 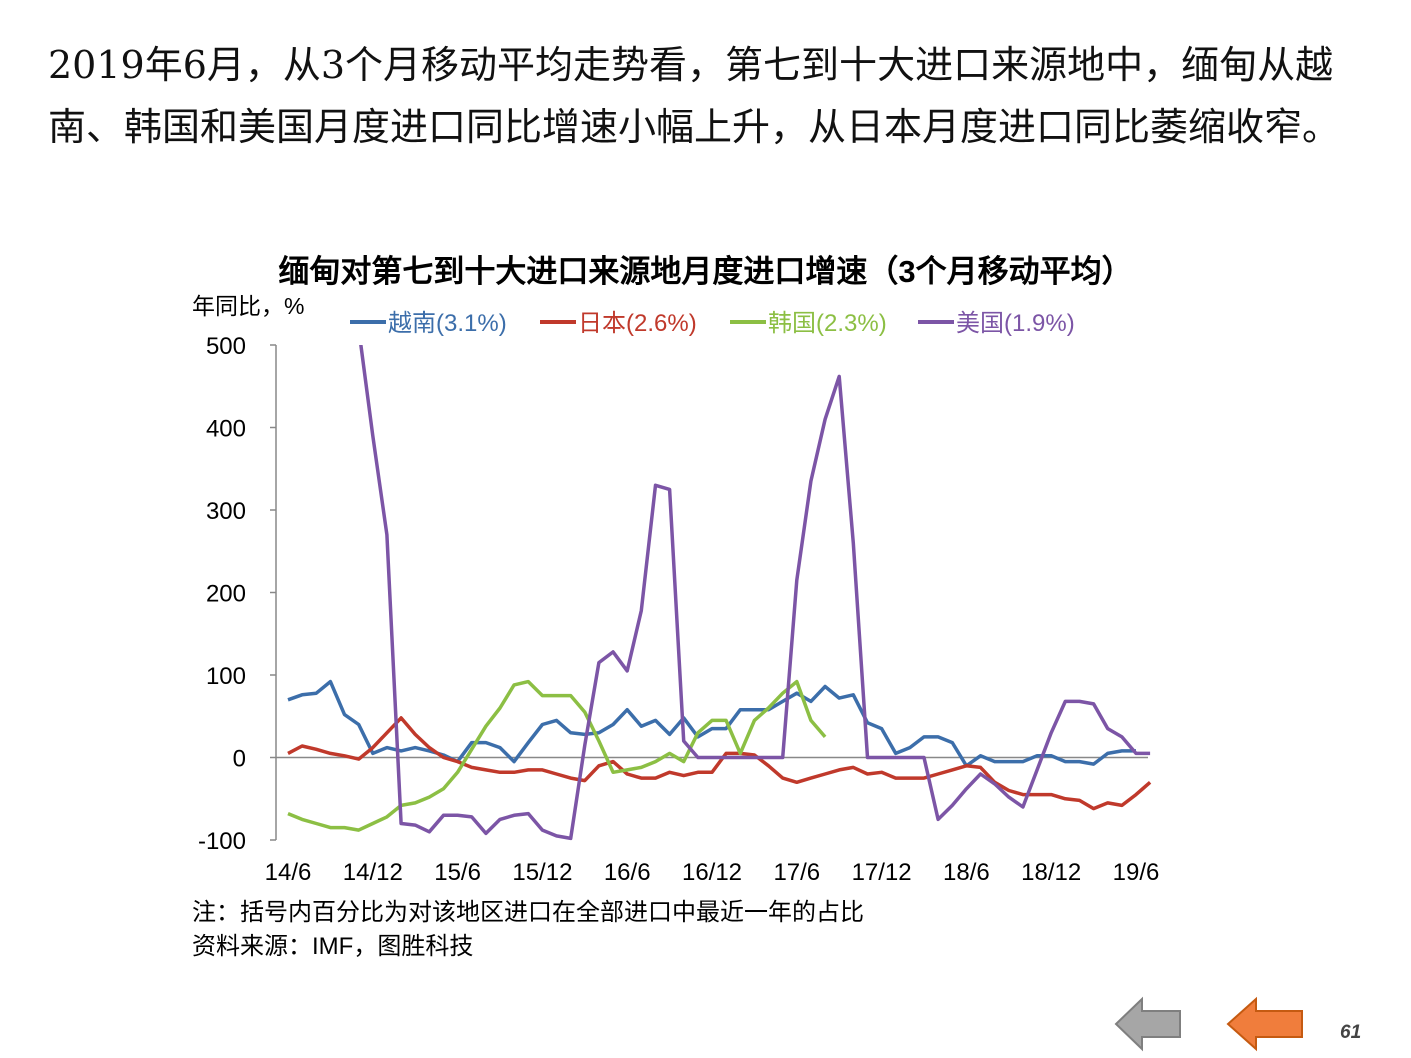 I want to click on back-arrow-icon, so click(x=1149, y=1024).